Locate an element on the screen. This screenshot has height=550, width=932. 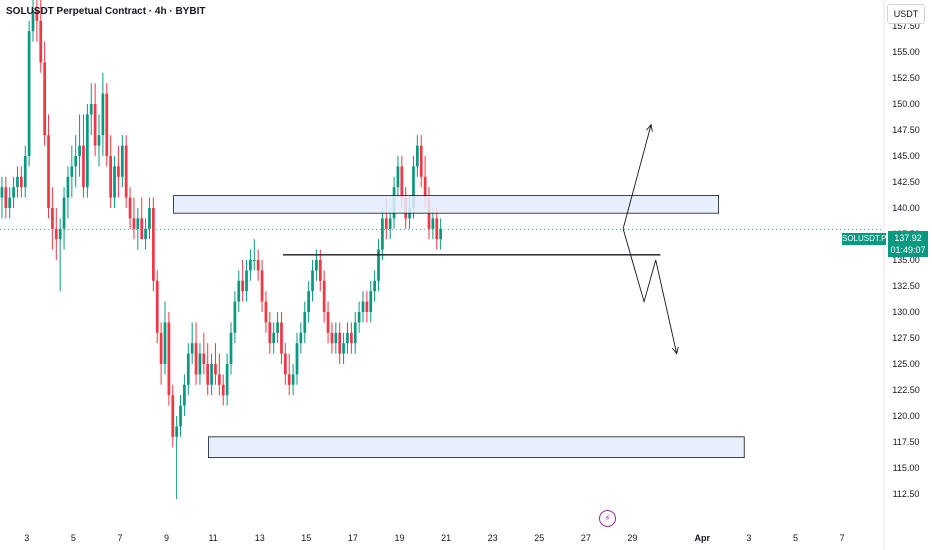
x-tick-label: 5 is located at coordinates (73, 538).